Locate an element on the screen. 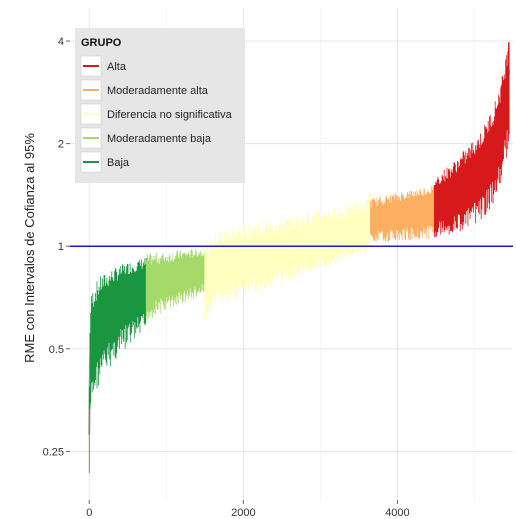  legend-label-moderadamente-baja: Moderadamente baja is located at coordinates (159, 139).